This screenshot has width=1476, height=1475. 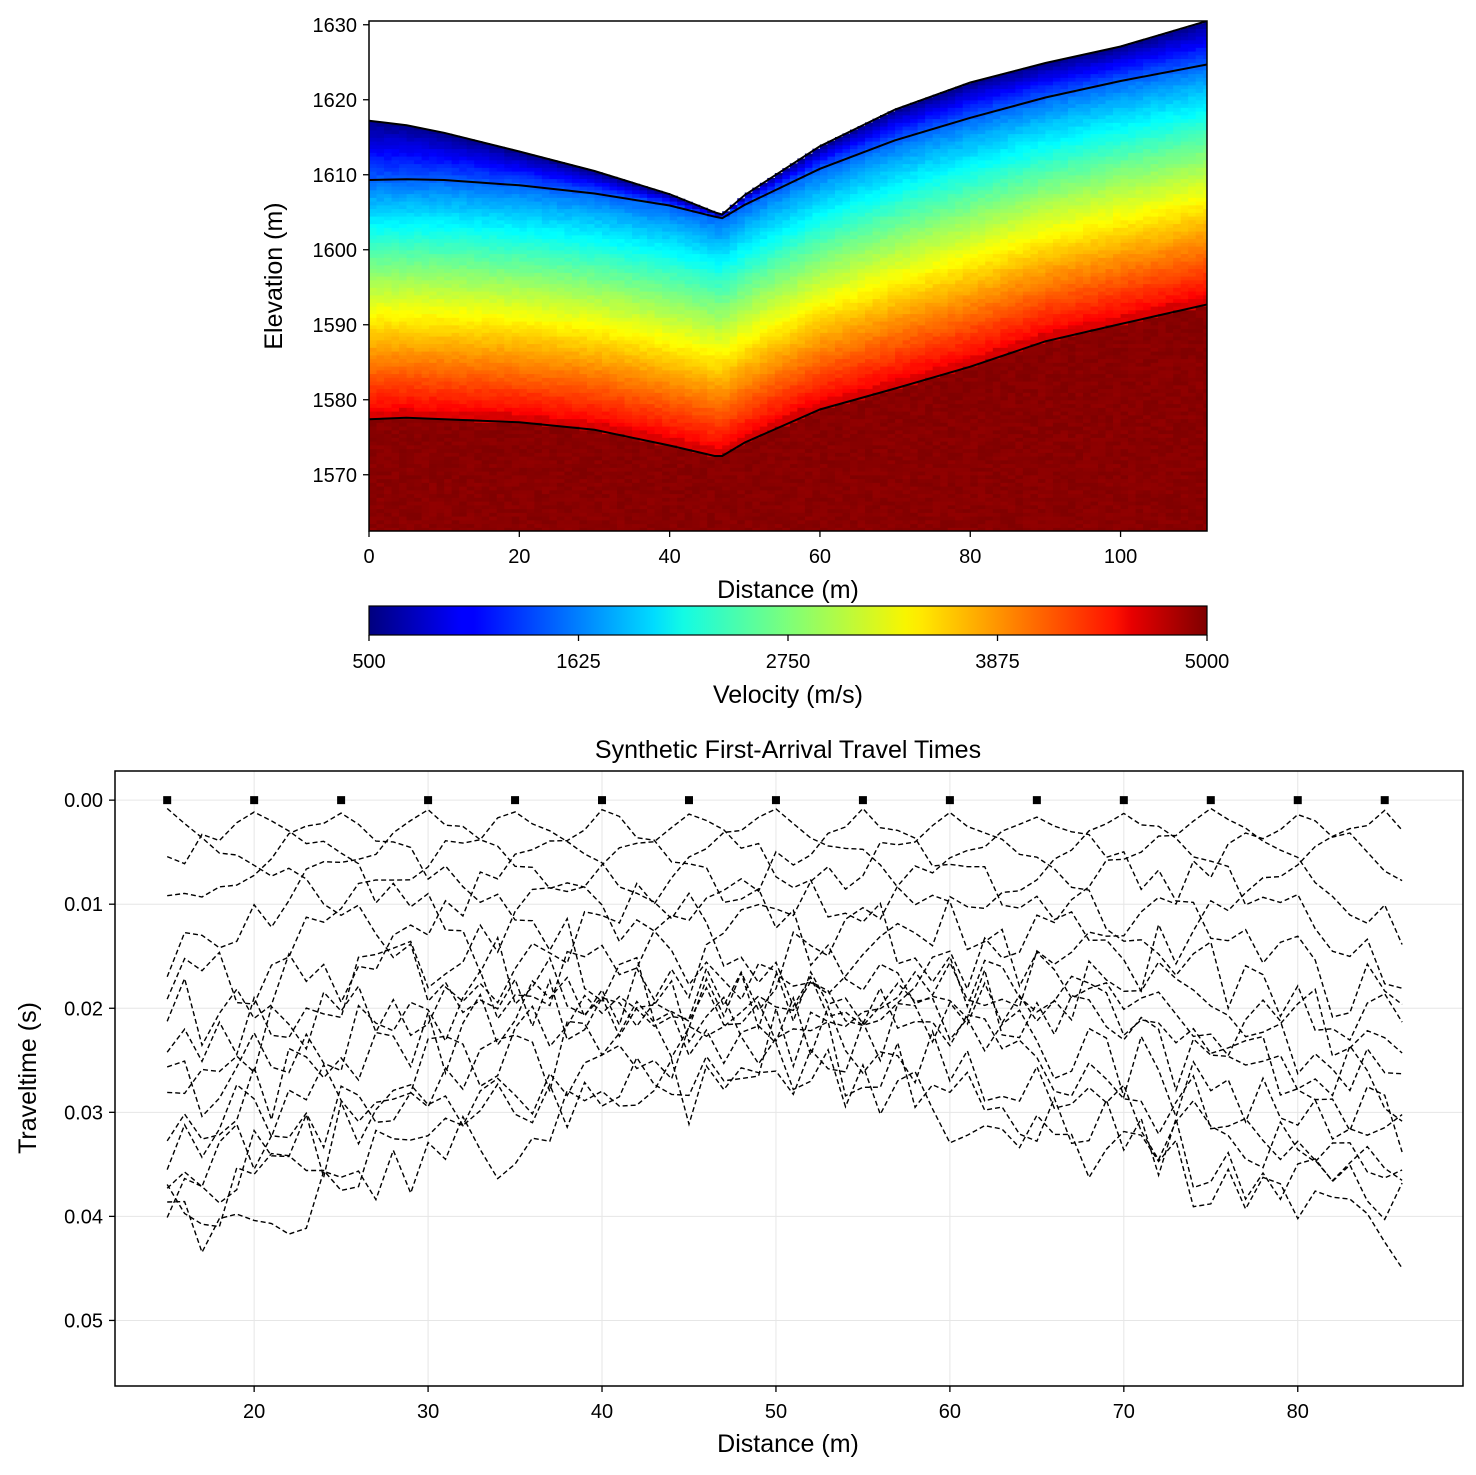 I want to click on source-markers, so click(x=776, y=800).